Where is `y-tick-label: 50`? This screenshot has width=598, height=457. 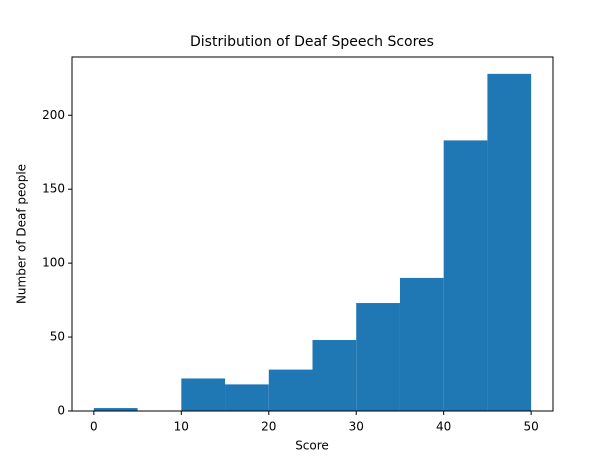 y-tick-label: 50 is located at coordinates (57, 337).